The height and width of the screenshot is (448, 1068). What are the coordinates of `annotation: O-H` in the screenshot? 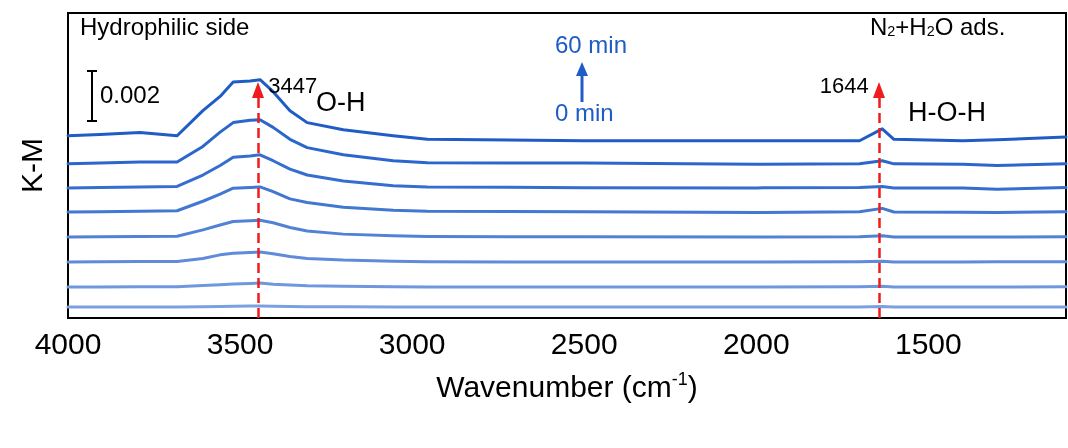 It's located at (341, 101).